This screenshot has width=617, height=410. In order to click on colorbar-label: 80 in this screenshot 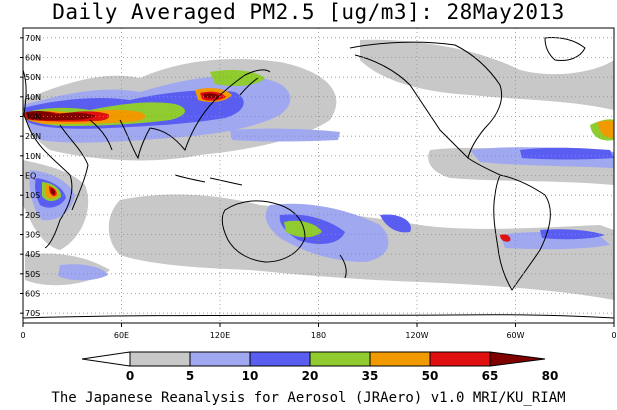, I will do `click(550, 376)`.